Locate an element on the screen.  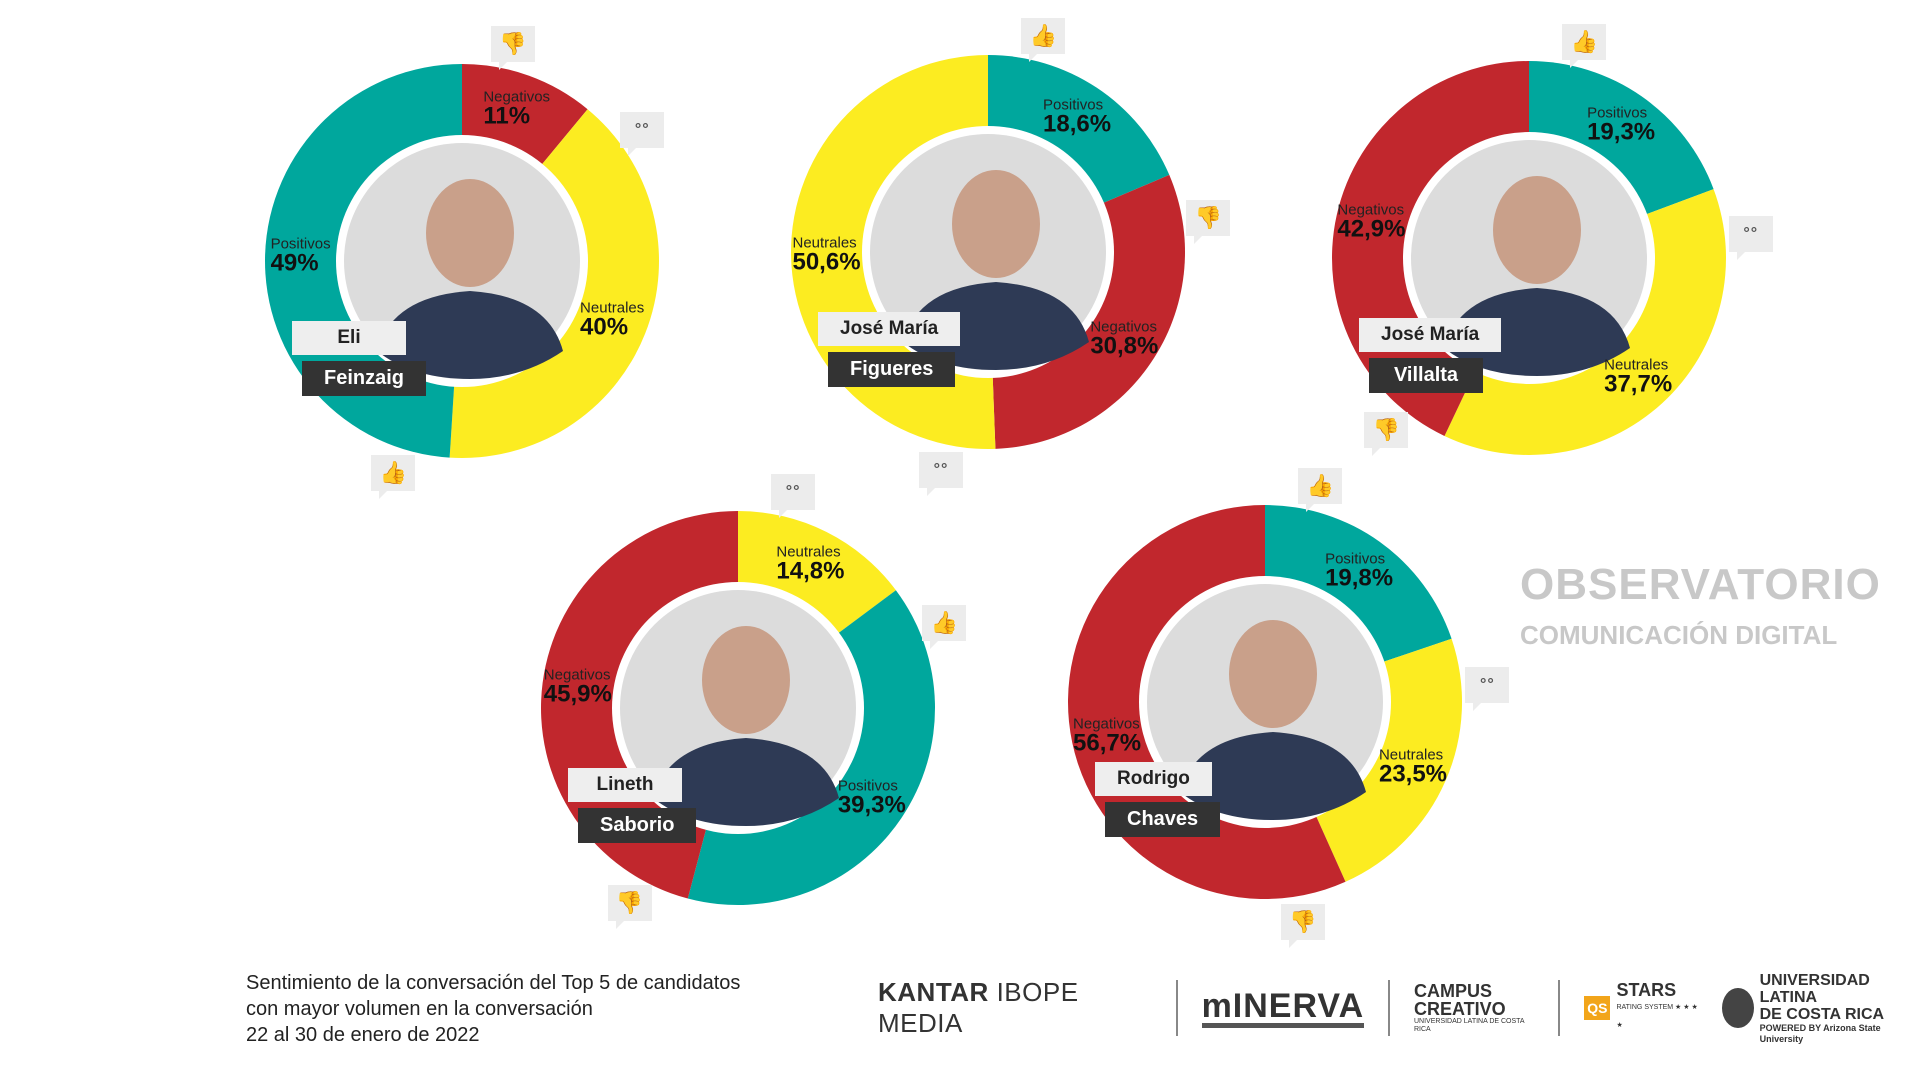
globe-icon is located at coordinates (1737, 1008).